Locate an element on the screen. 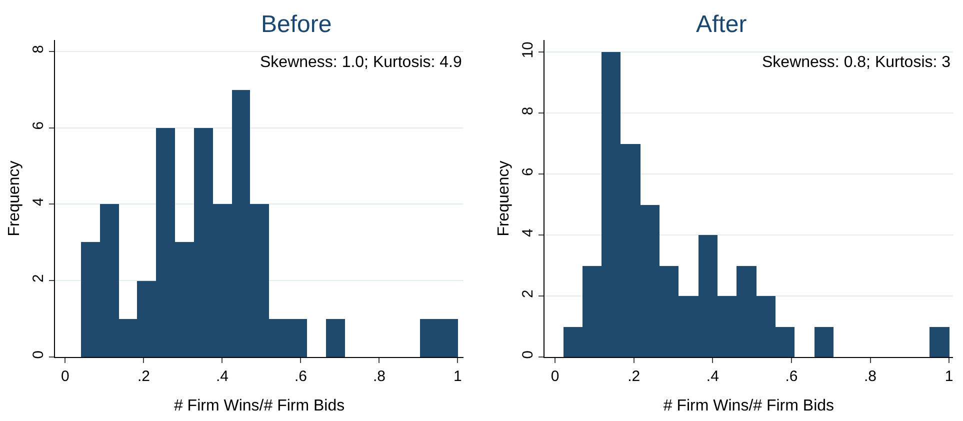 This screenshot has width=963, height=421. annotation: Skewness: 0.8; Kurtosis: 3 is located at coordinates (856, 62).